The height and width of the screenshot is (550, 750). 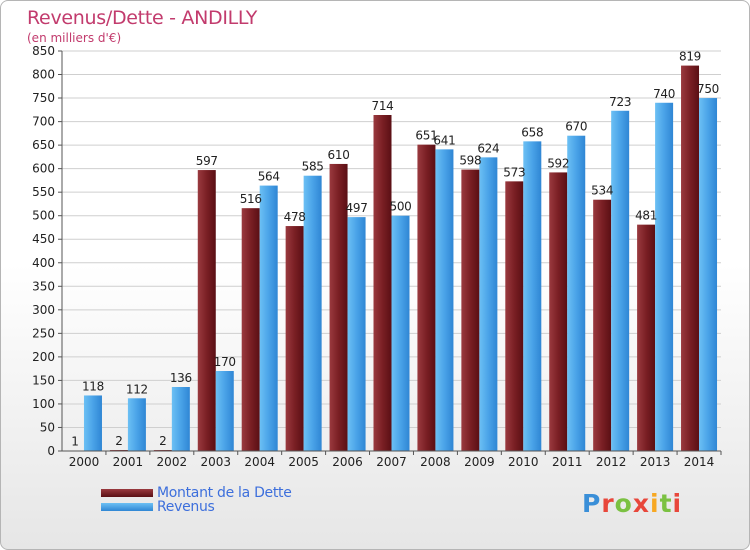 What do you see at coordinates (43, 380) in the screenshot?
I see `y-tick-label: 150` at bounding box center [43, 380].